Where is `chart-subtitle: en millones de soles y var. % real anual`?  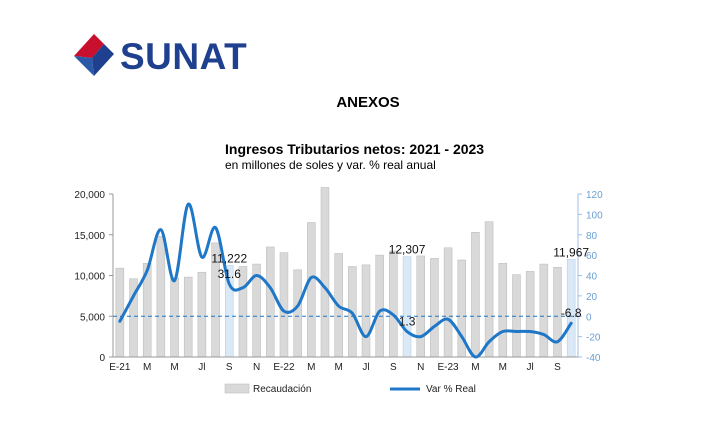 chart-subtitle: en millones de soles y var. % real anual is located at coordinates (330, 165).